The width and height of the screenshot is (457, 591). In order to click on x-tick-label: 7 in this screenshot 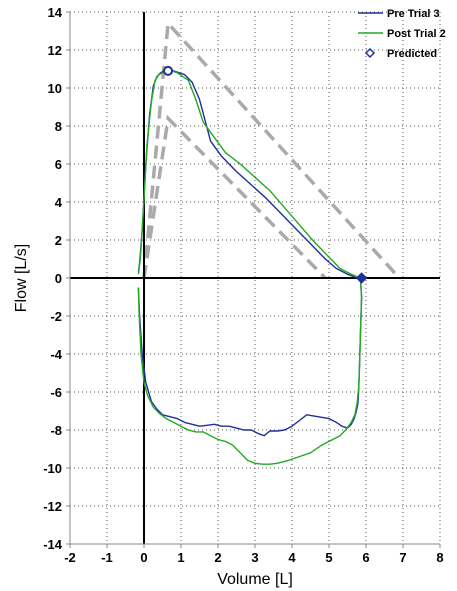, I will do `click(402, 557)`.